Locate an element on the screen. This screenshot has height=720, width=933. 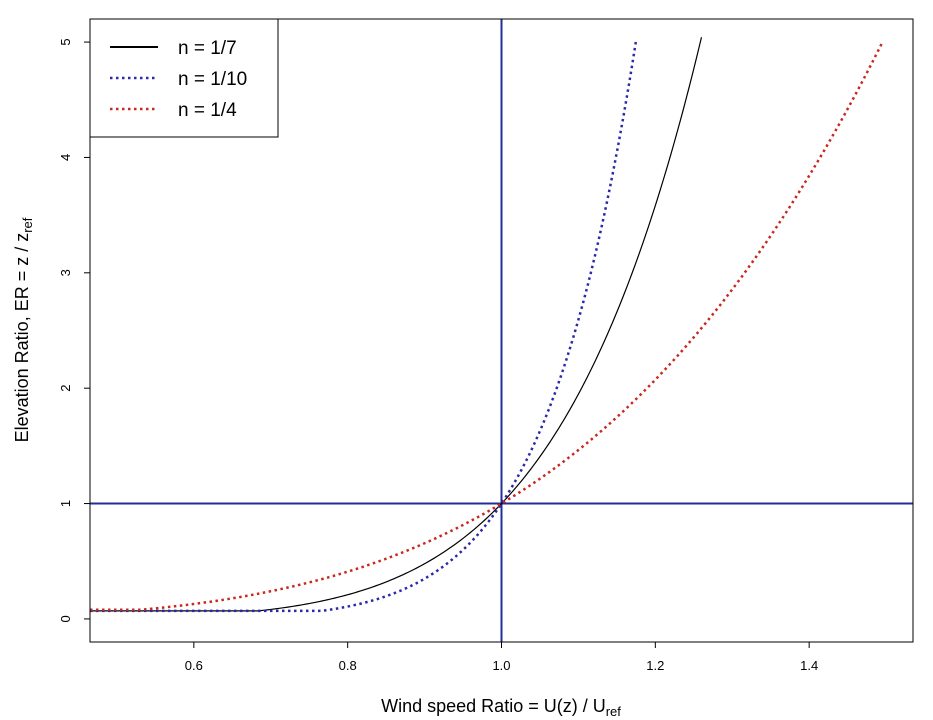
legend-label-n10: n = 1/10 is located at coordinates (212, 79).